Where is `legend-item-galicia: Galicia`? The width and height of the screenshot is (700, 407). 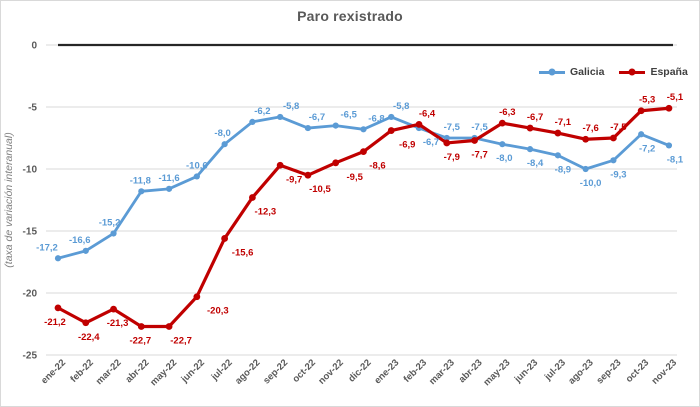 legend-item-galicia: Galicia is located at coordinates (571, 72).